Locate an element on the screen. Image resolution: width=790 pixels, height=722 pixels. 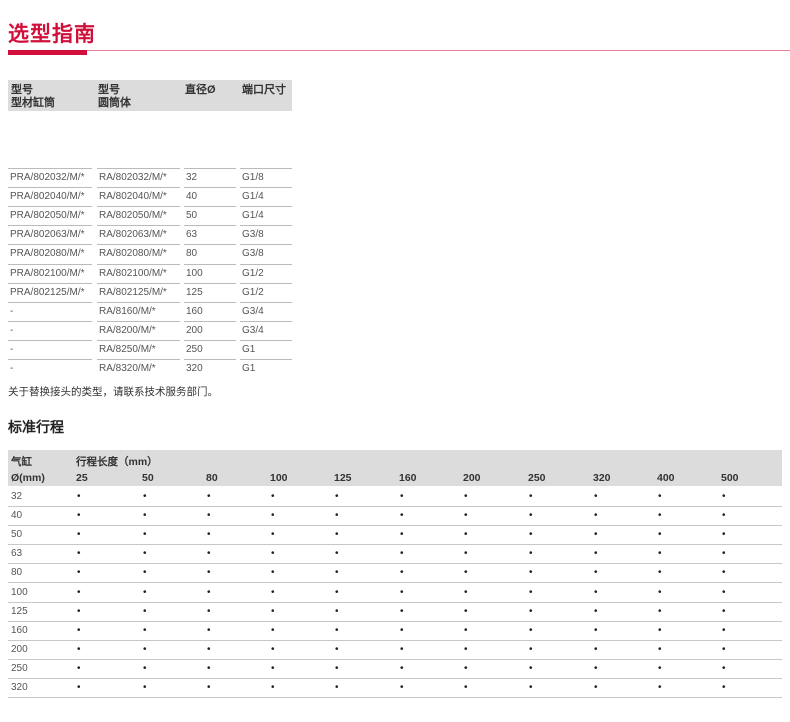
bore-cell: 100 is located at coordinates (19, 592).